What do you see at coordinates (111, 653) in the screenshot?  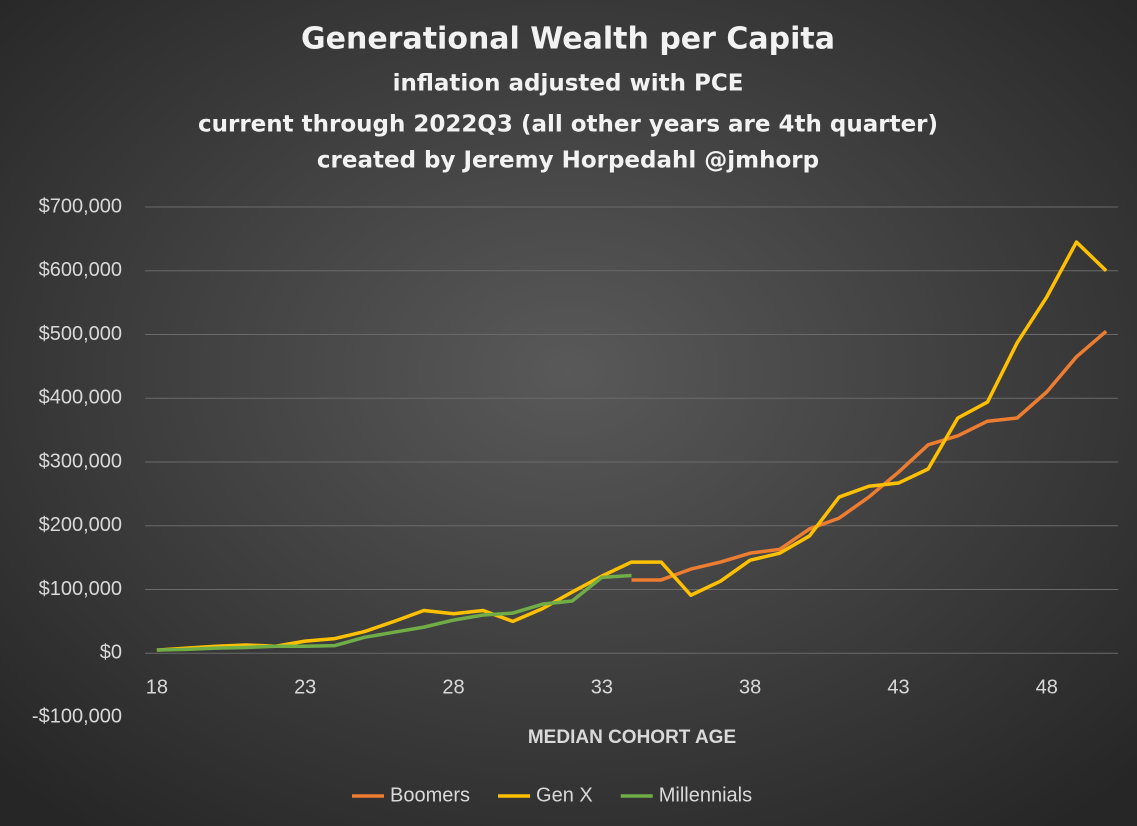 I see `y-tick-label: $0` at bounding box center [111, 653].